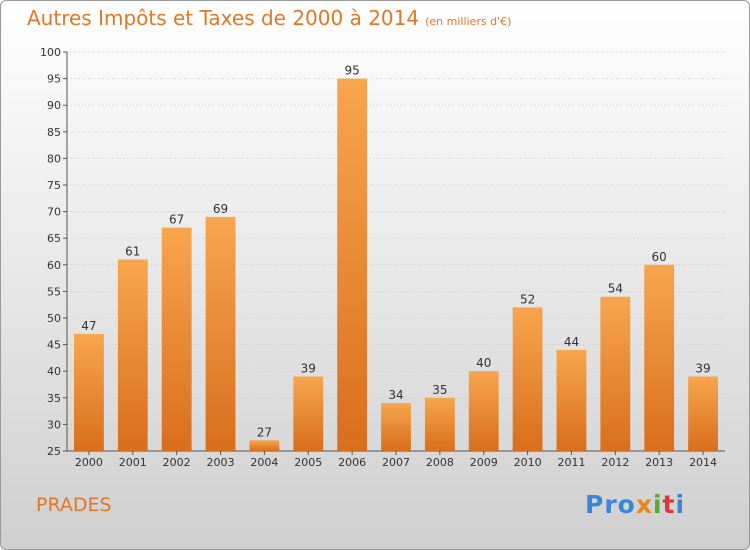 The width and height of the screenshot is (750, 550). What do you see at coordinates (703, 462) in the screenshot?
I see `x-tick-label: 2014` at bounding box center [703, 462].